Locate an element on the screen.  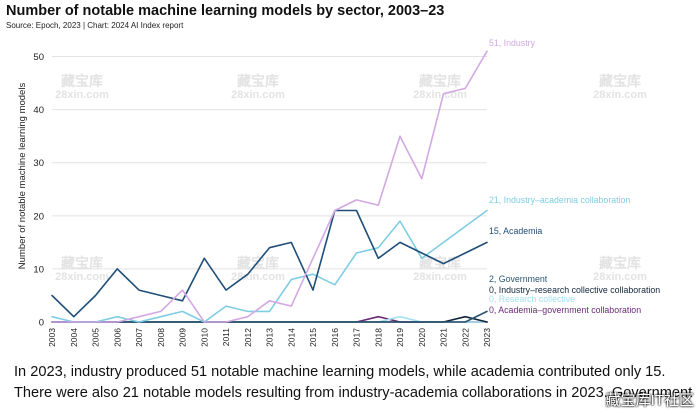
x-tick-label: 2021 is located at coordinates (444, 337).